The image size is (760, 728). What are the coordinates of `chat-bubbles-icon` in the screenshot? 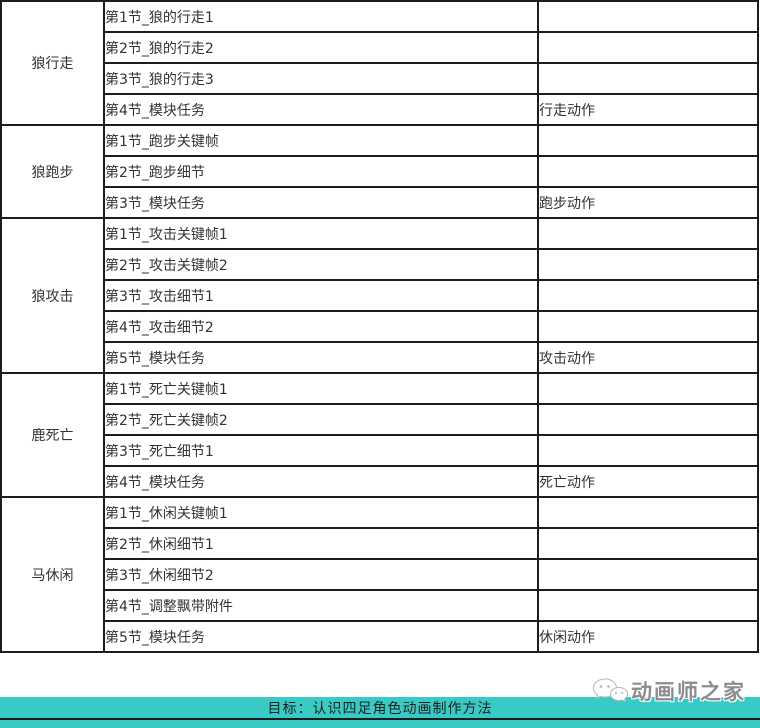 It's located at (610, 691).